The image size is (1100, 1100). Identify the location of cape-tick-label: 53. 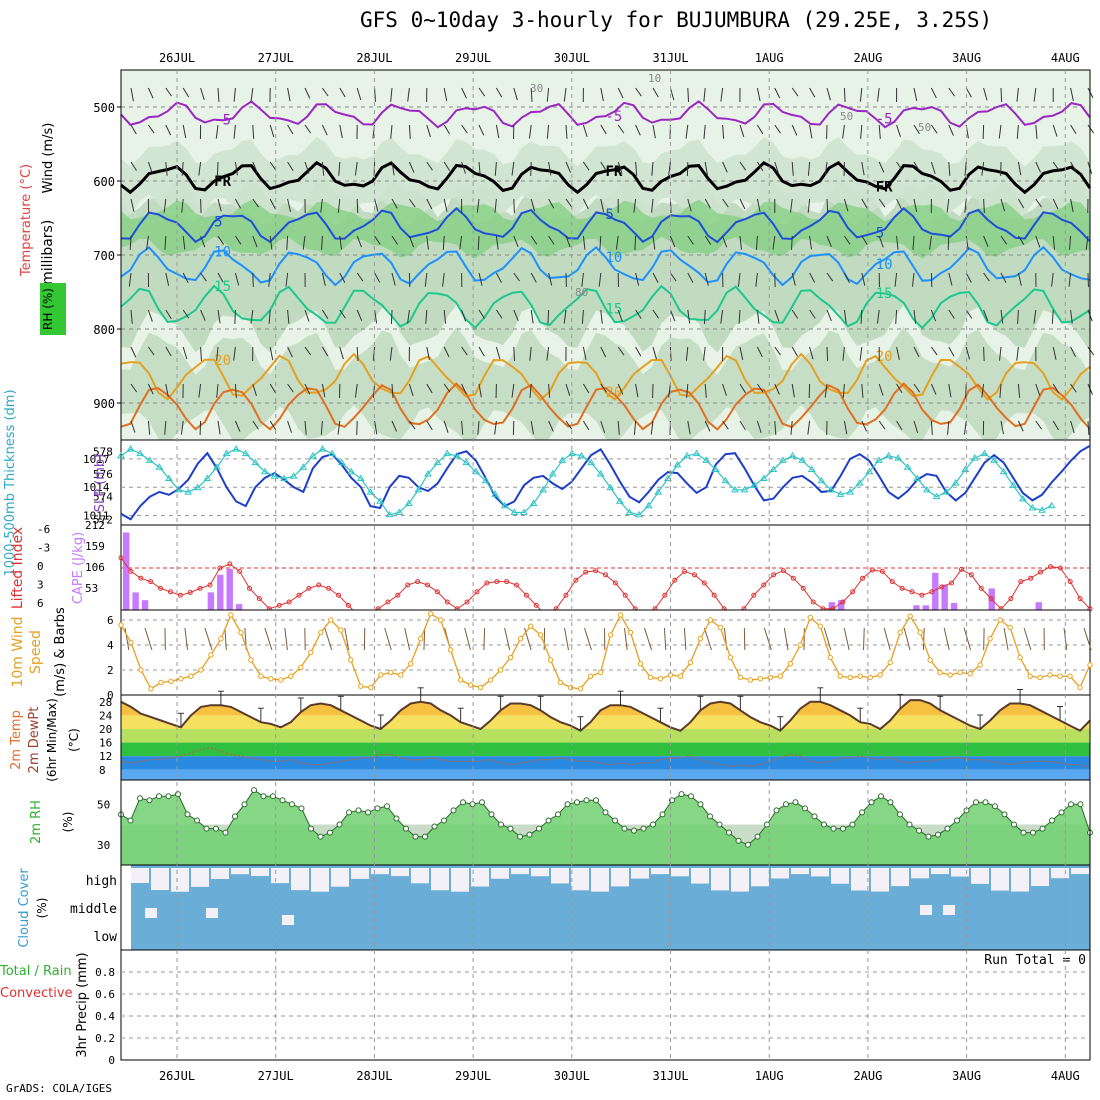
(91, 588).